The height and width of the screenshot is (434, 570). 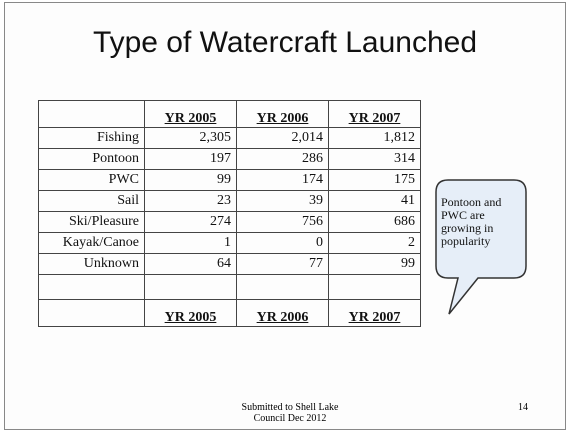 I want to click on callout-line: PWC are, so click(x=463, y=215).